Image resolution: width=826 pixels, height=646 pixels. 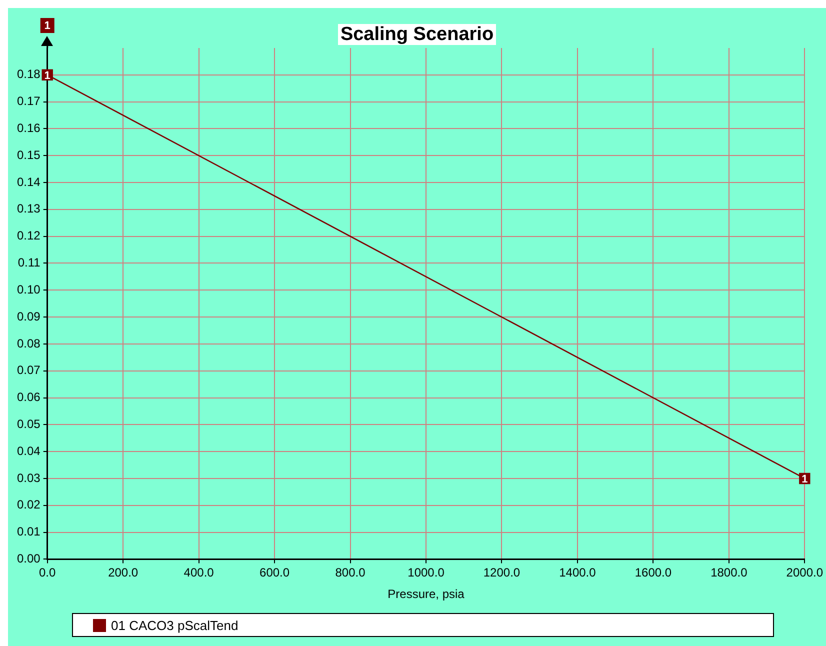 What do you see at coordinates (174, 625) in the screenshot?
I see `legend-label: 01 CACO3 pScalTend` at bounding box center [174, 625].